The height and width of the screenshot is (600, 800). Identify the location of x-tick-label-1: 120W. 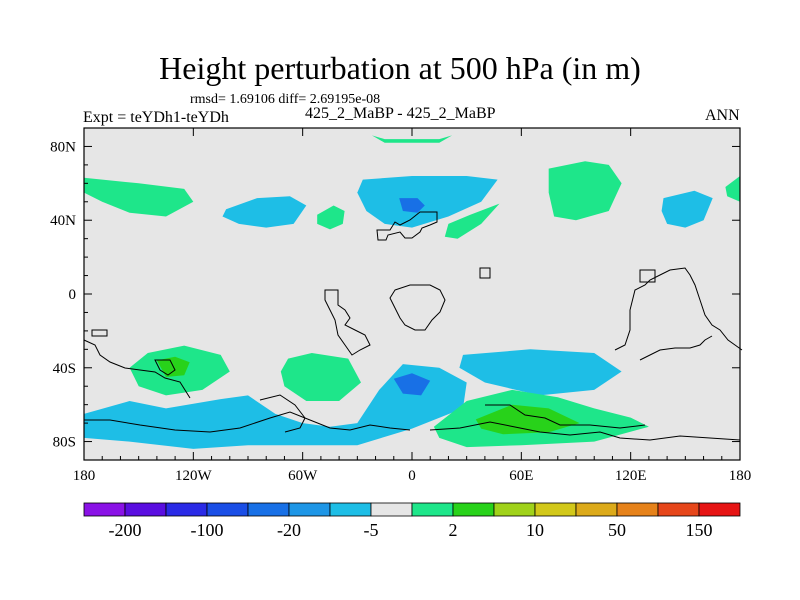
(194, 476).